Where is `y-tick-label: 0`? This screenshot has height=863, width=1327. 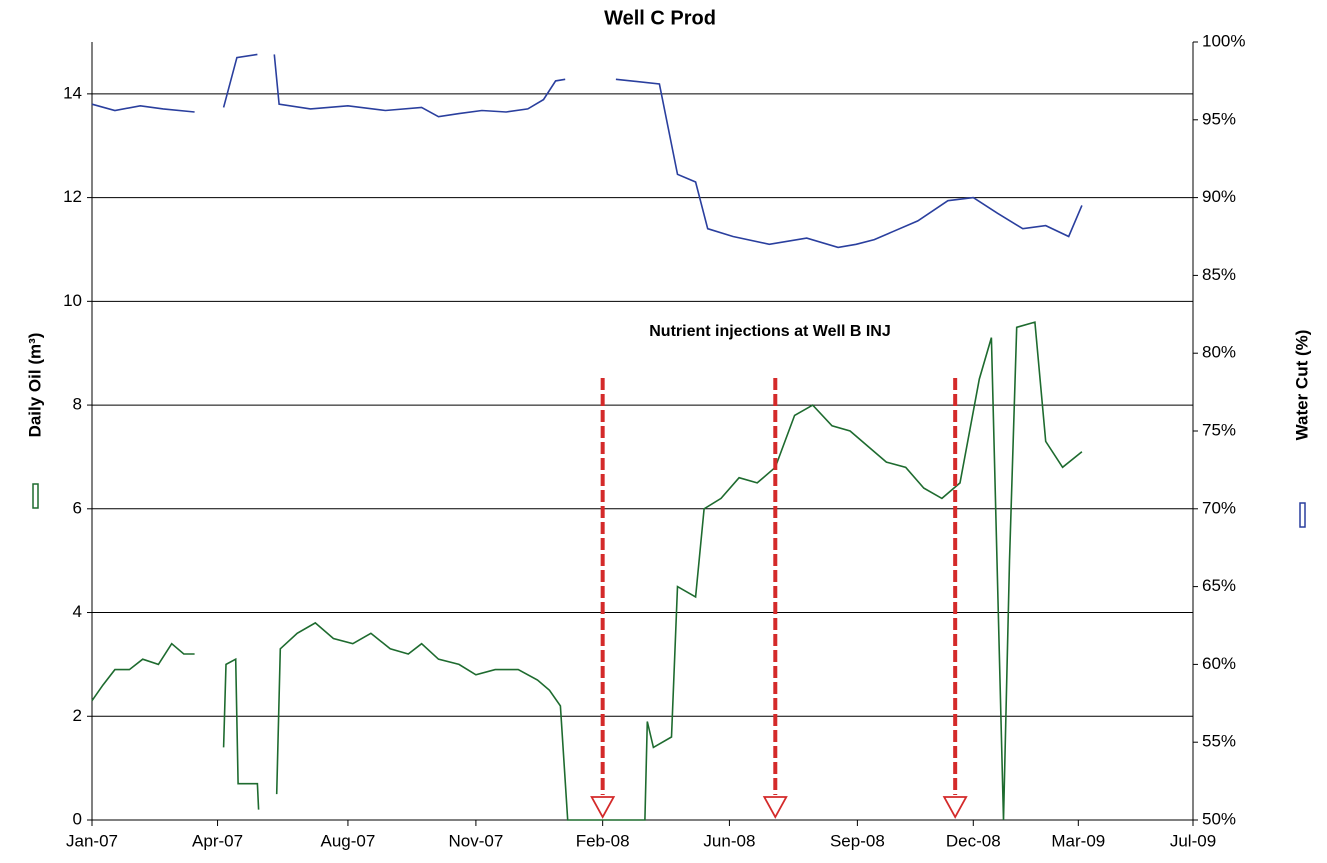 y-tick-label: 0 is located at coordinates (77, 818).